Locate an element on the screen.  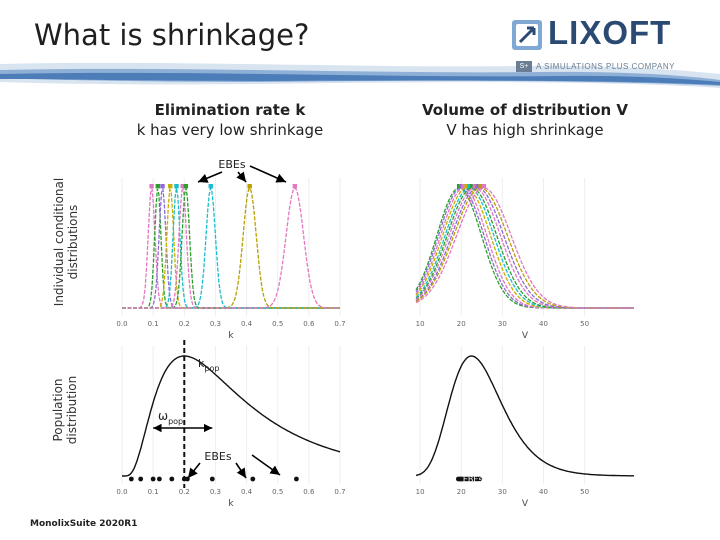
omega-label-main: ω is located at coordinates (163, 416).